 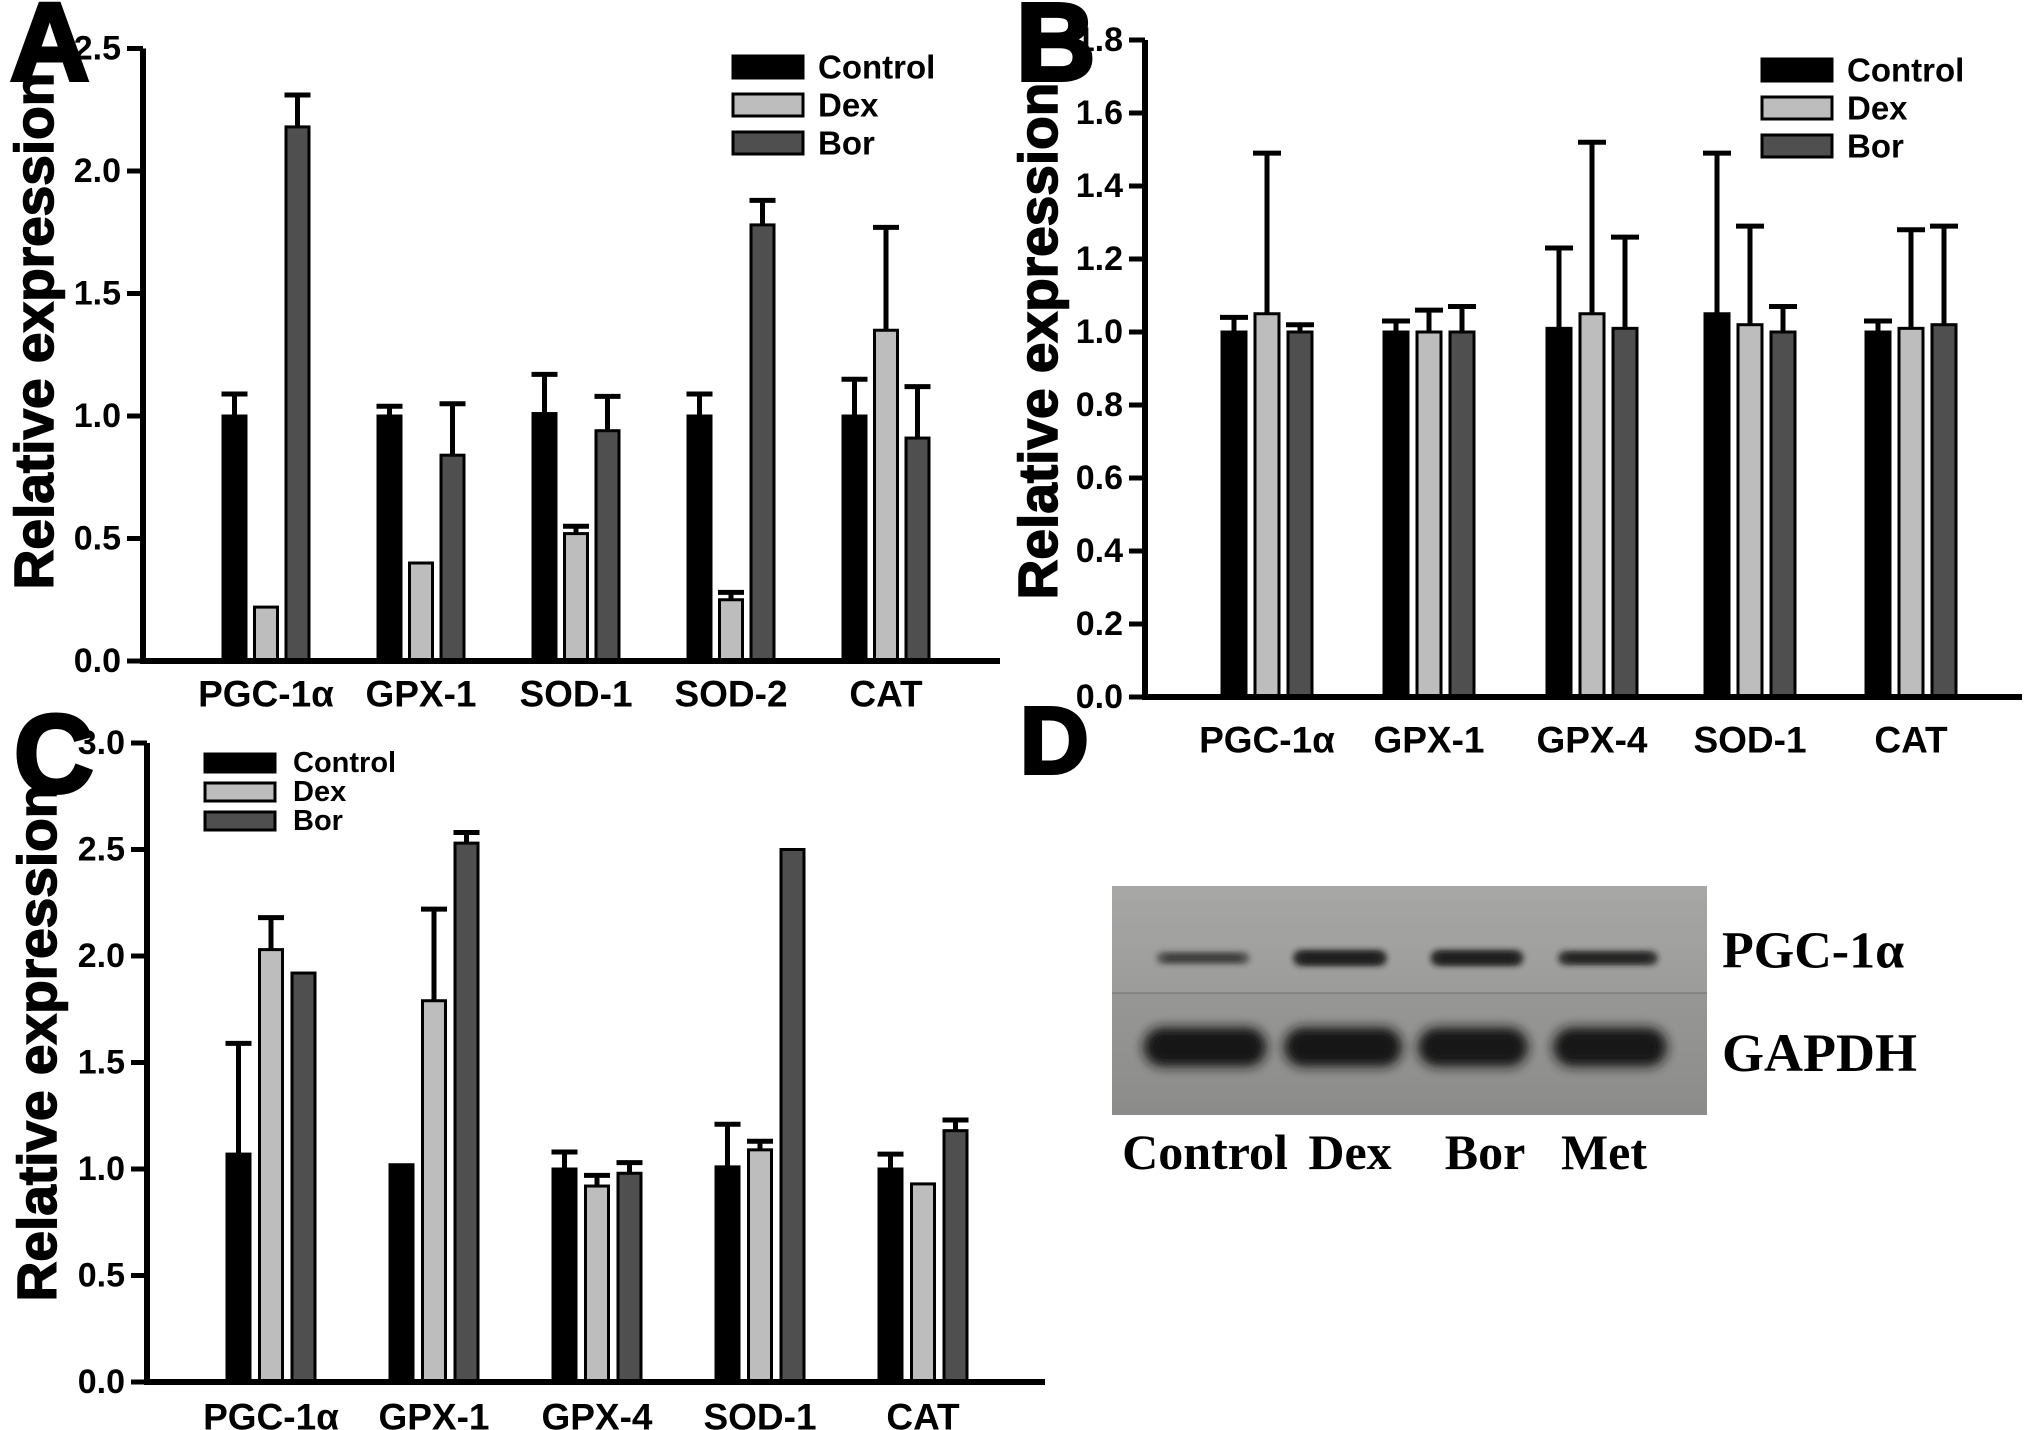 I want to click on y-axis-title-c: Relative expression, so click(x=37, y=1043).